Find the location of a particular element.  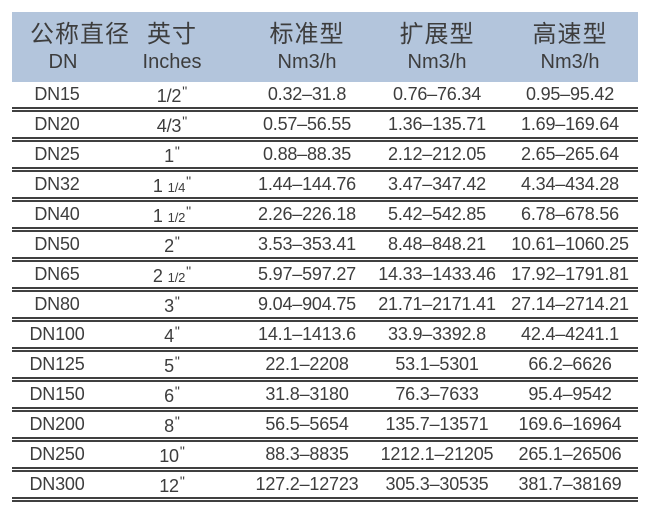

extended-range-value: 5.42–542.85 is located at coordinates (437, 214).